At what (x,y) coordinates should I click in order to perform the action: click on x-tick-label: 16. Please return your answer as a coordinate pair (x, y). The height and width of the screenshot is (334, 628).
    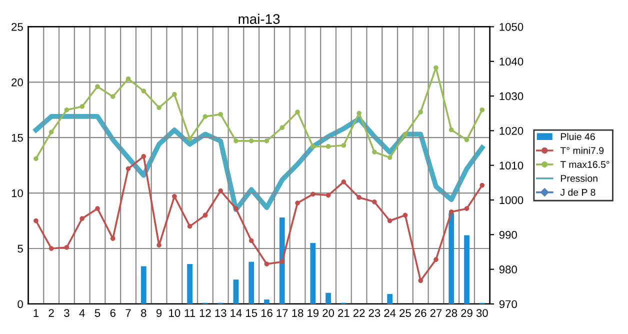
    Looking at the image, I should click on (266, 313).